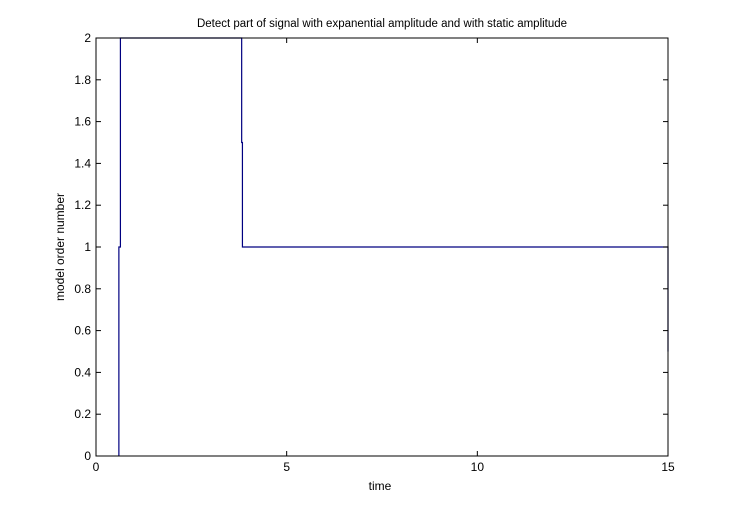 The width and height of the screenshot is (738, 512). I want to click on y-tick-label: 1, so click(87, 247).